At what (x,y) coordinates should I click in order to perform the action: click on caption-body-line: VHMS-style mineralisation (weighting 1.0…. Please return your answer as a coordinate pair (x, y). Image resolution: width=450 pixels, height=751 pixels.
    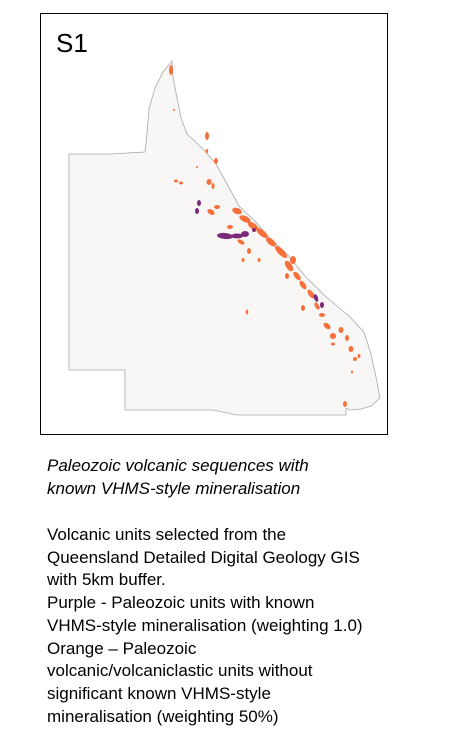
    Looking at the image, I should click on (205, 625).